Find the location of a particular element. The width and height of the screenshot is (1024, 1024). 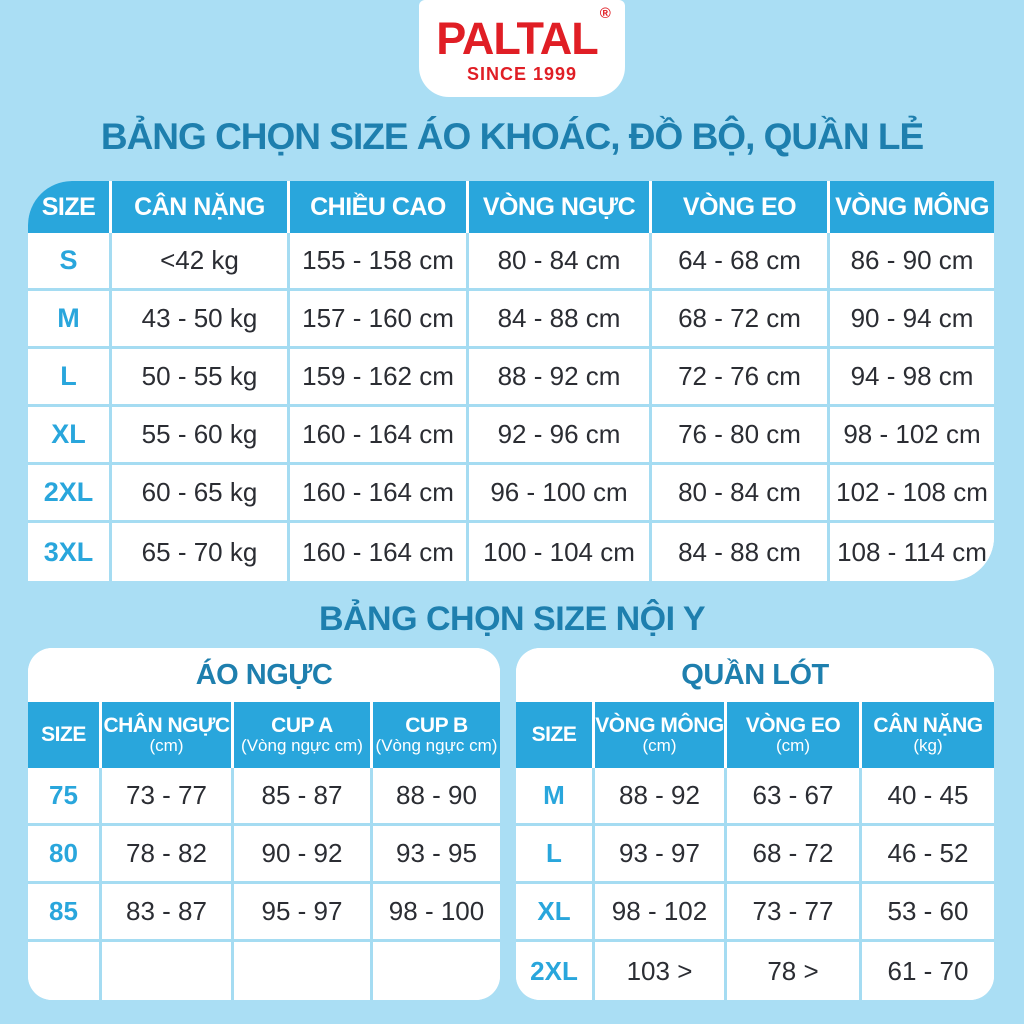

value-cell: 88 - 92 is located at coordinates (661, 797).